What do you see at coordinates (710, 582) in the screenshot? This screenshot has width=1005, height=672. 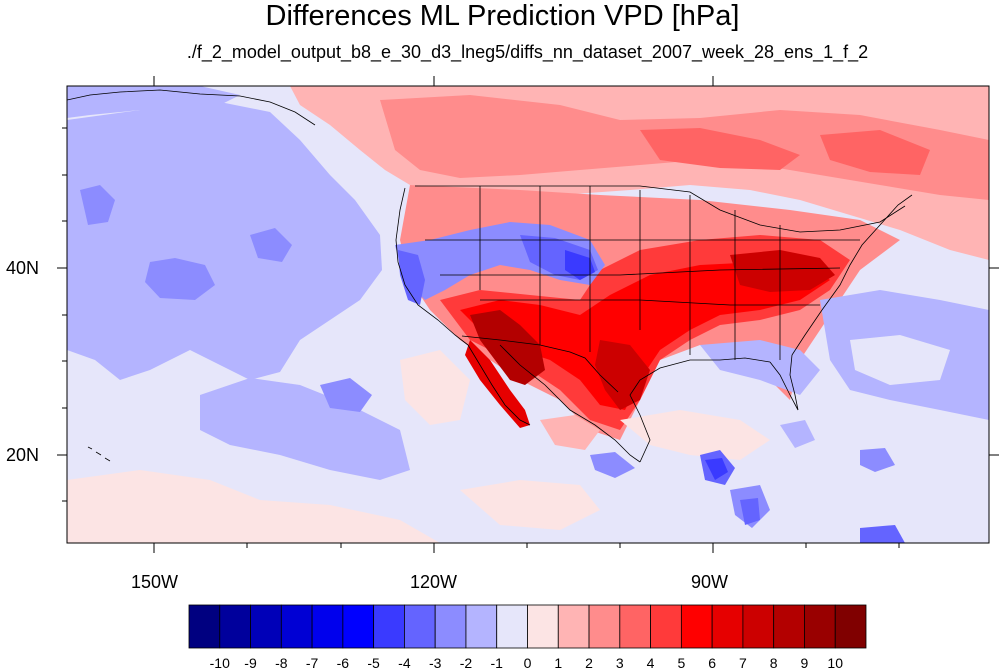 I see `x-tick-90w: 90W` at bounding box center [710, 582].